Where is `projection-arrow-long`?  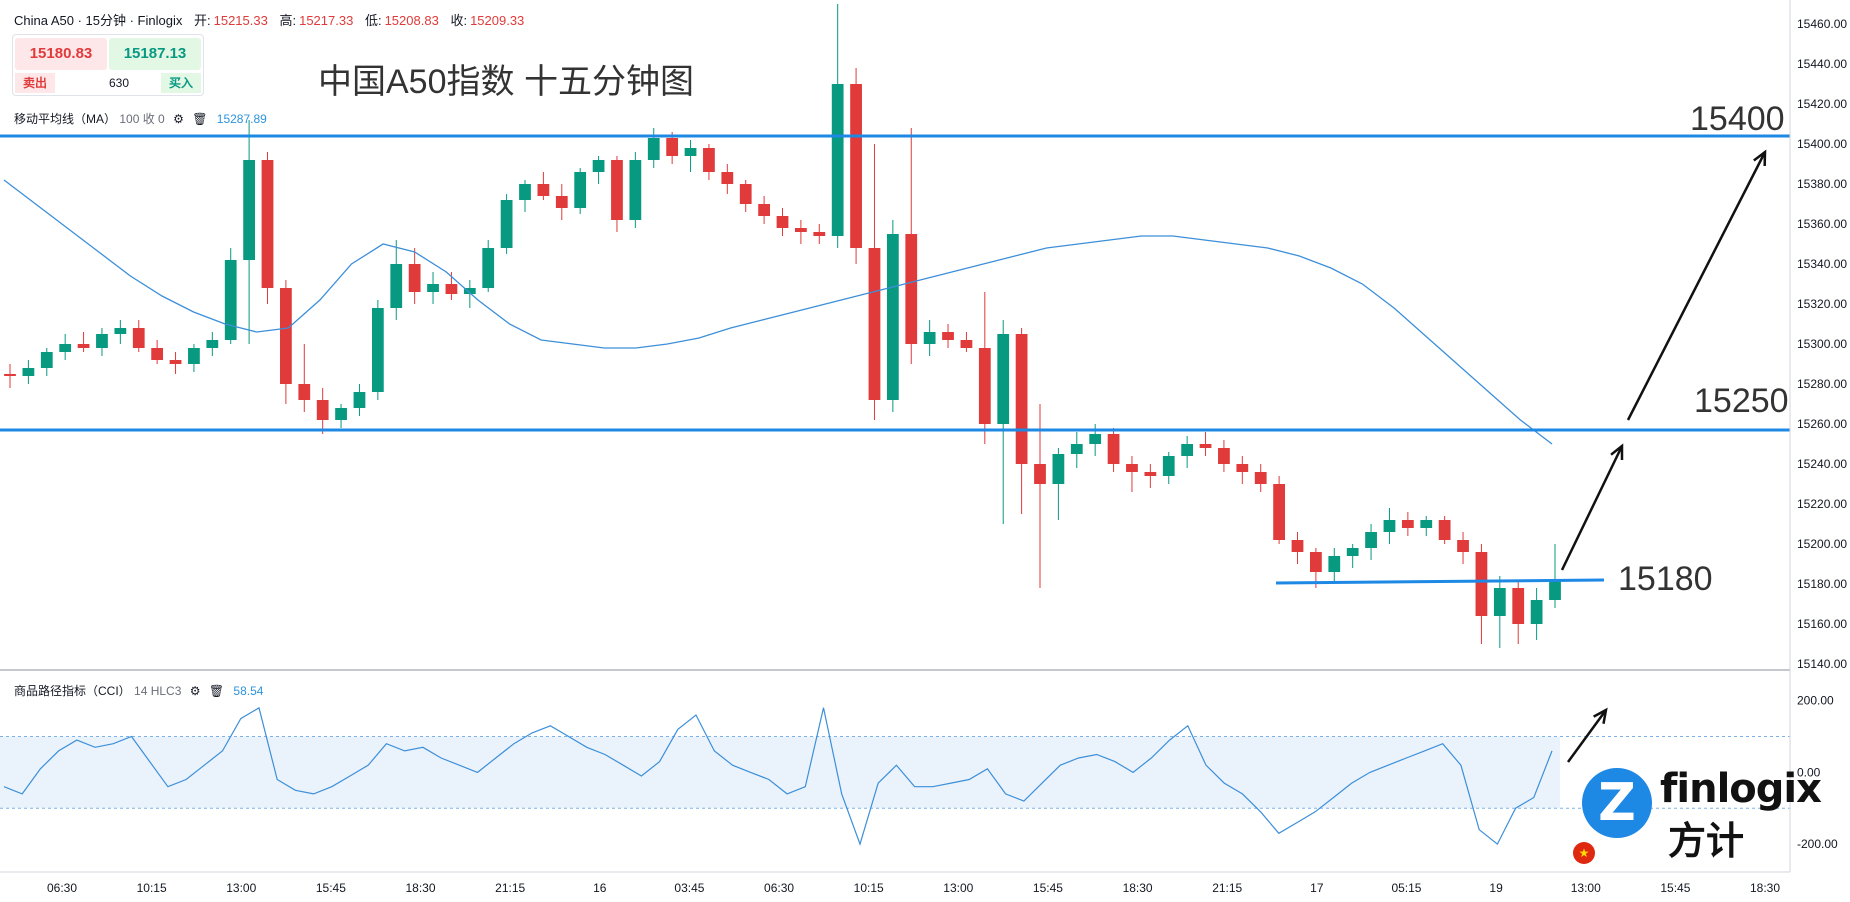 projection-arrow-long is located at coordinates (1696, 286).